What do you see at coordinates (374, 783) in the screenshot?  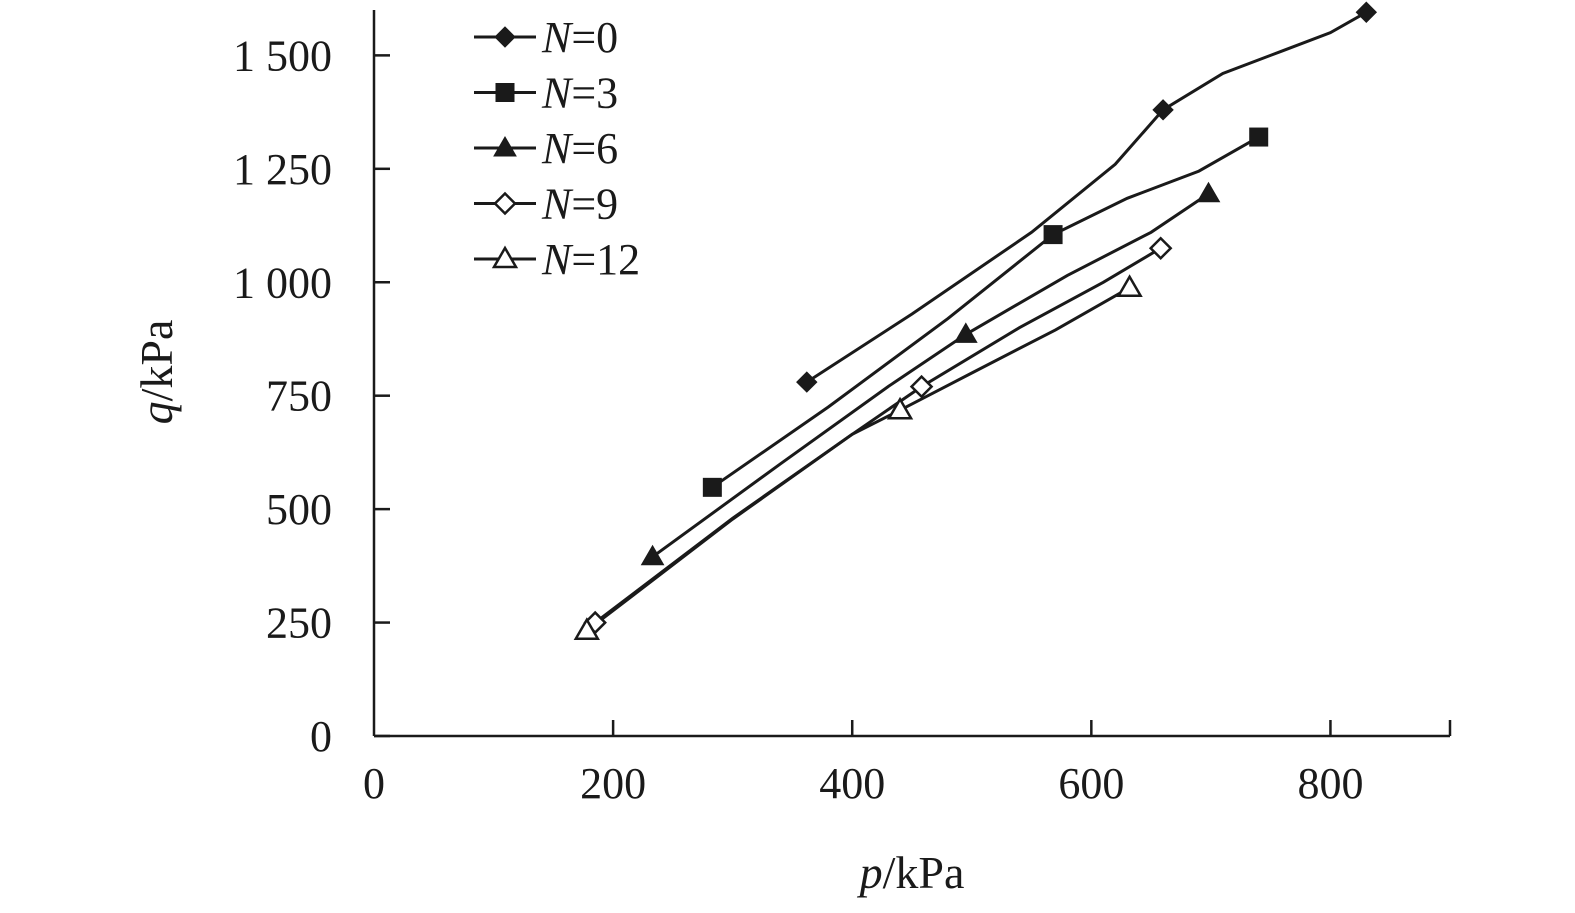 I see `x-tick-label: 0` at bounding box center [374, 783].